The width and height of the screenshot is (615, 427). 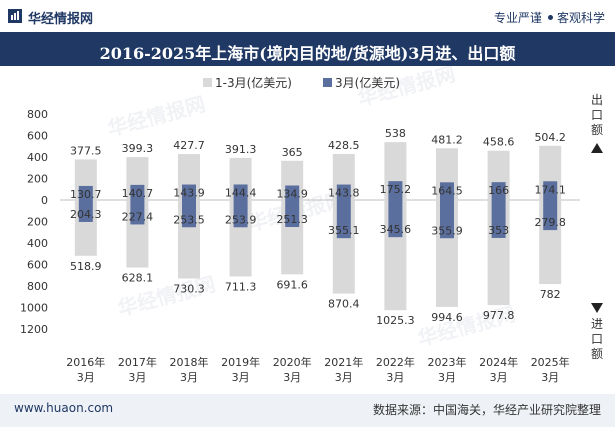 I want to click on label-month-import-9: 279.8, so click(x=550, y=222).